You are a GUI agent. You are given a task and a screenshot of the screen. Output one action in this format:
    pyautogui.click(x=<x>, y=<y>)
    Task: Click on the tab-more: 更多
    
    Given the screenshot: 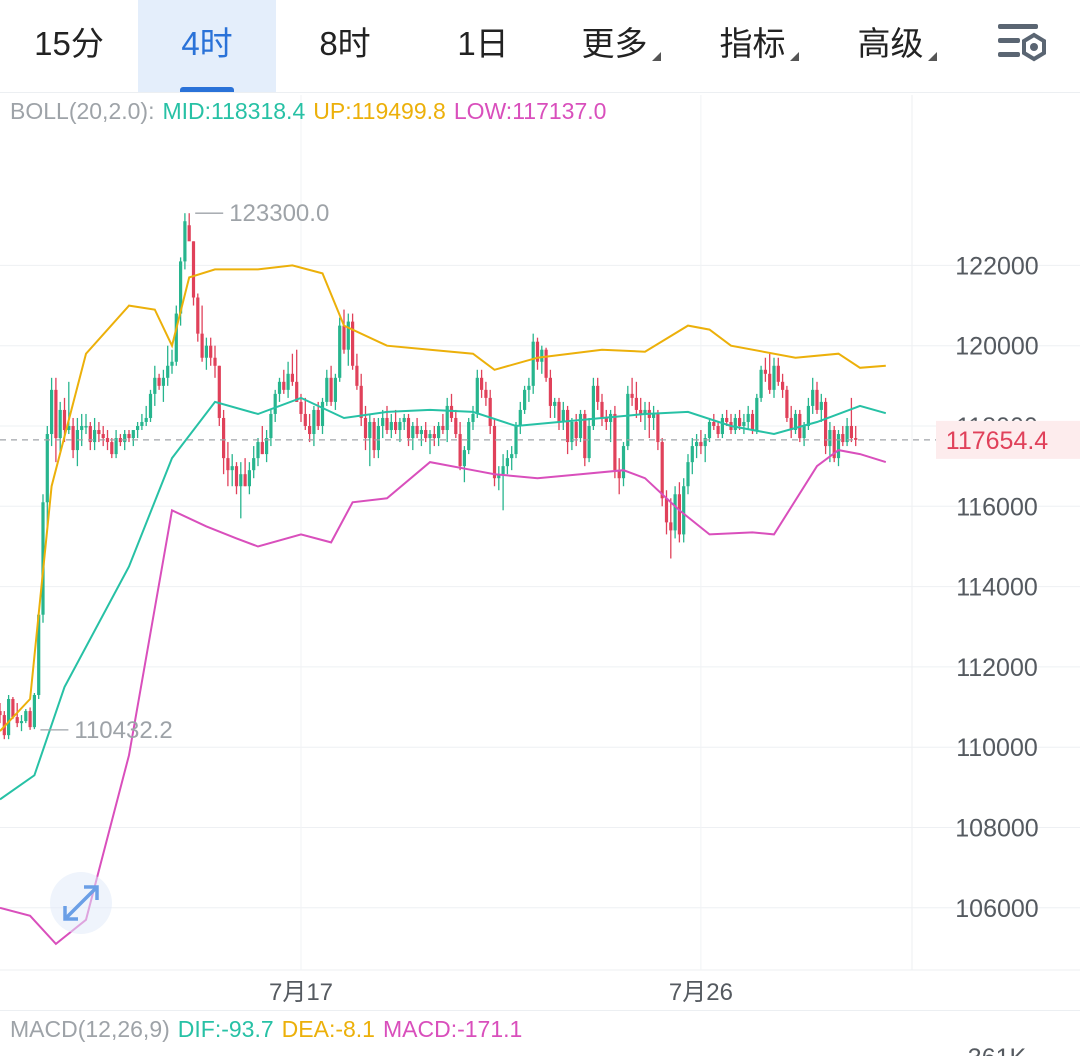 What is the action you would take?
    pyautogui.click(x=621, y=46)
    